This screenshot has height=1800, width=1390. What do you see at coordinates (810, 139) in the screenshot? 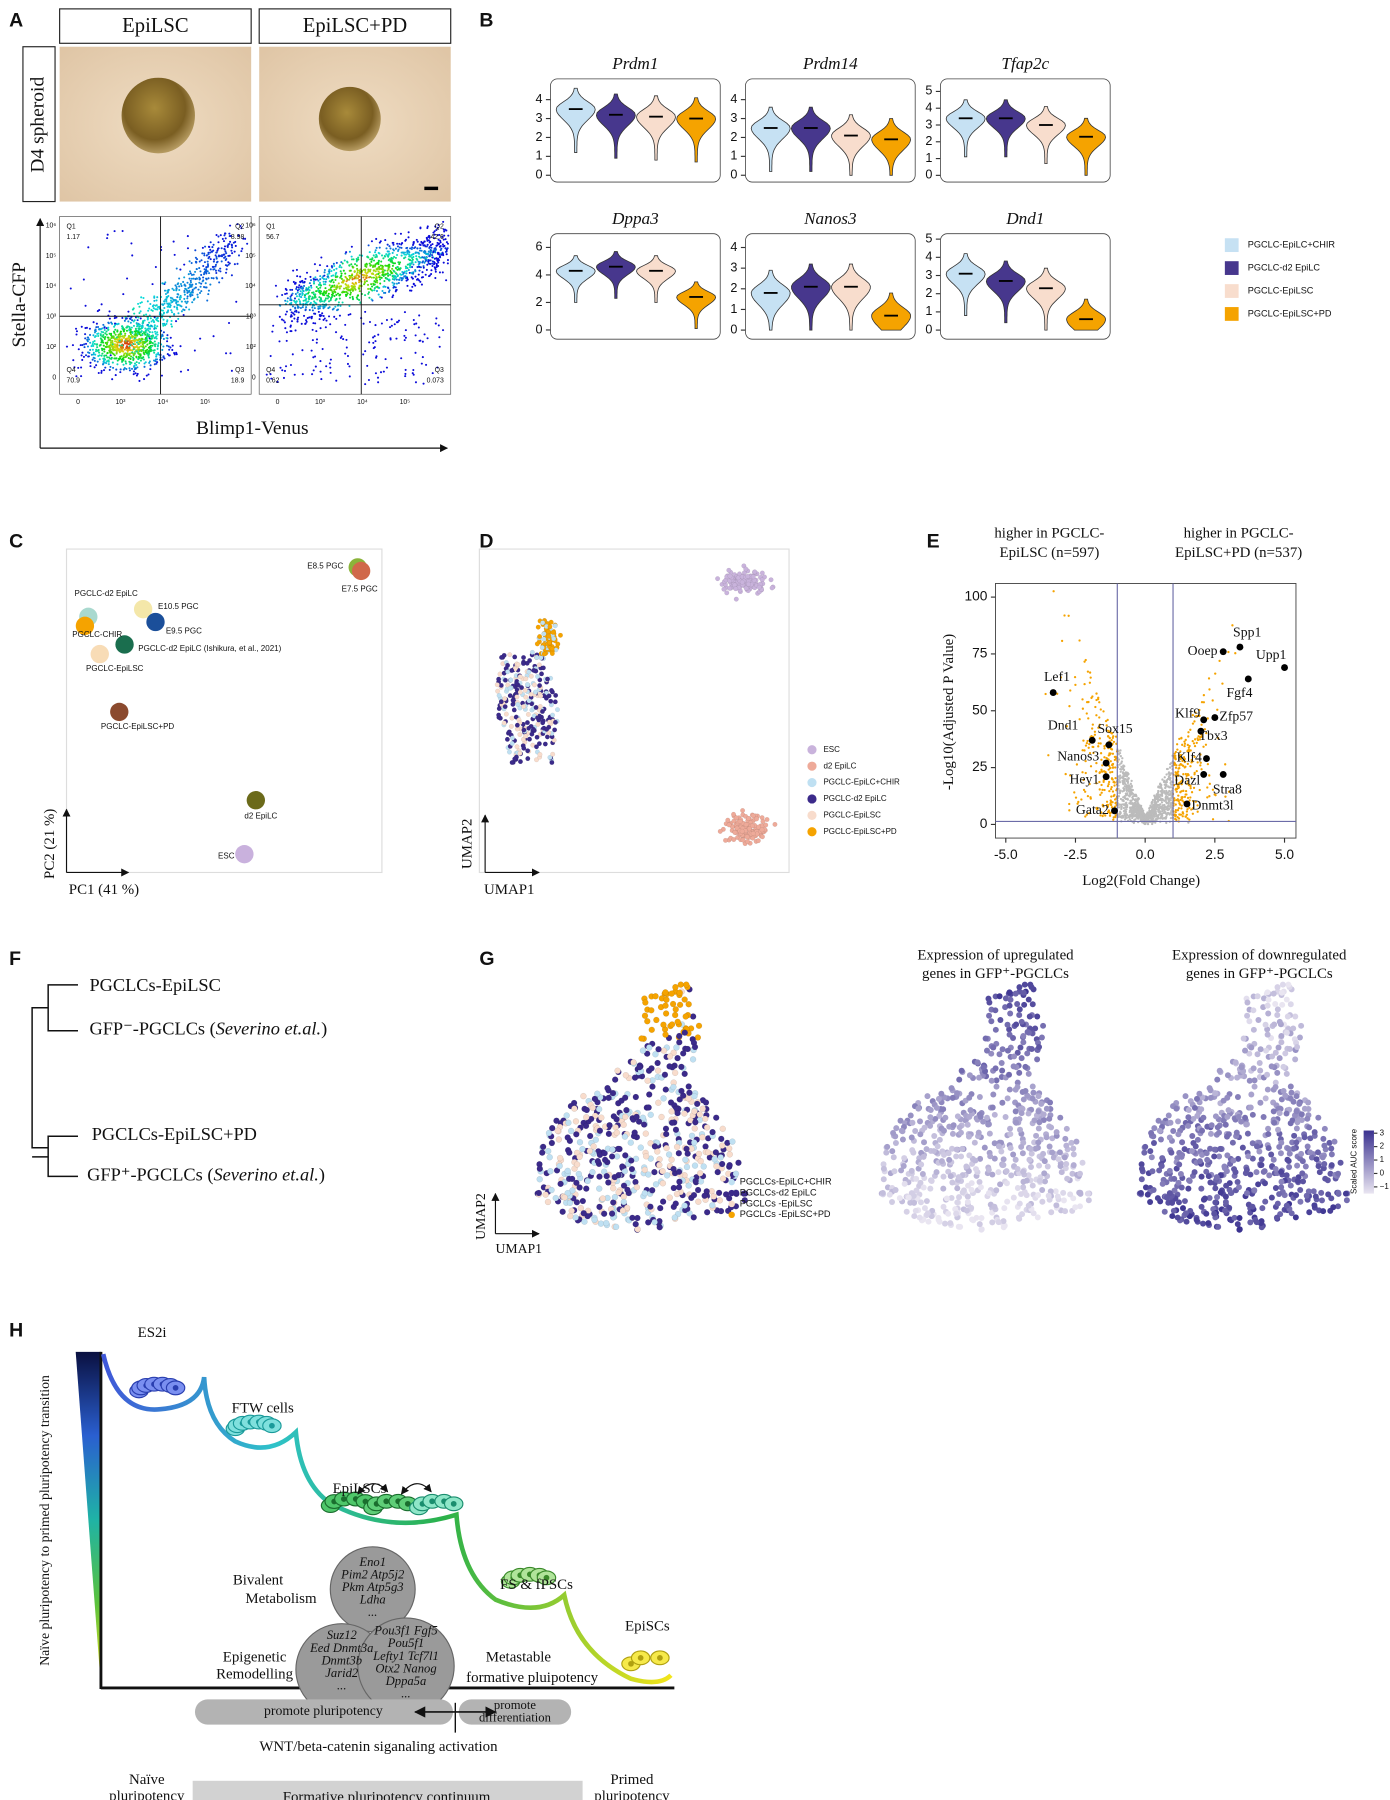
I see `violin` at bounding box center [810, 139].